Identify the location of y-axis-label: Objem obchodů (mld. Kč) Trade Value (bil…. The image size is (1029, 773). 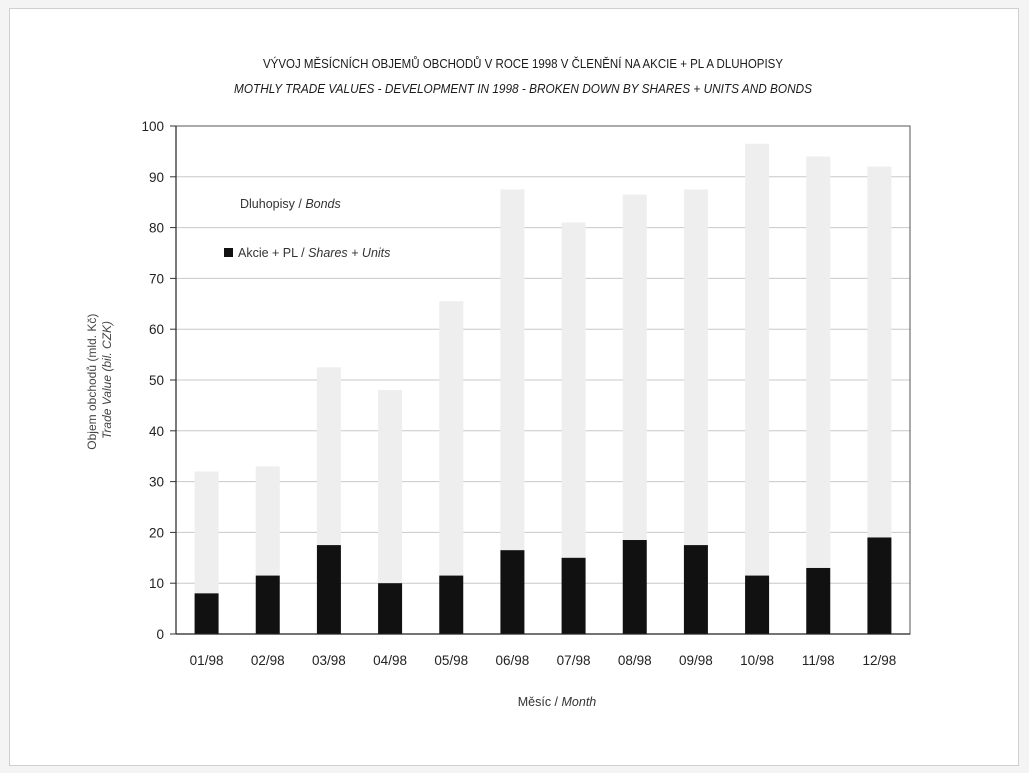
(99, 379).